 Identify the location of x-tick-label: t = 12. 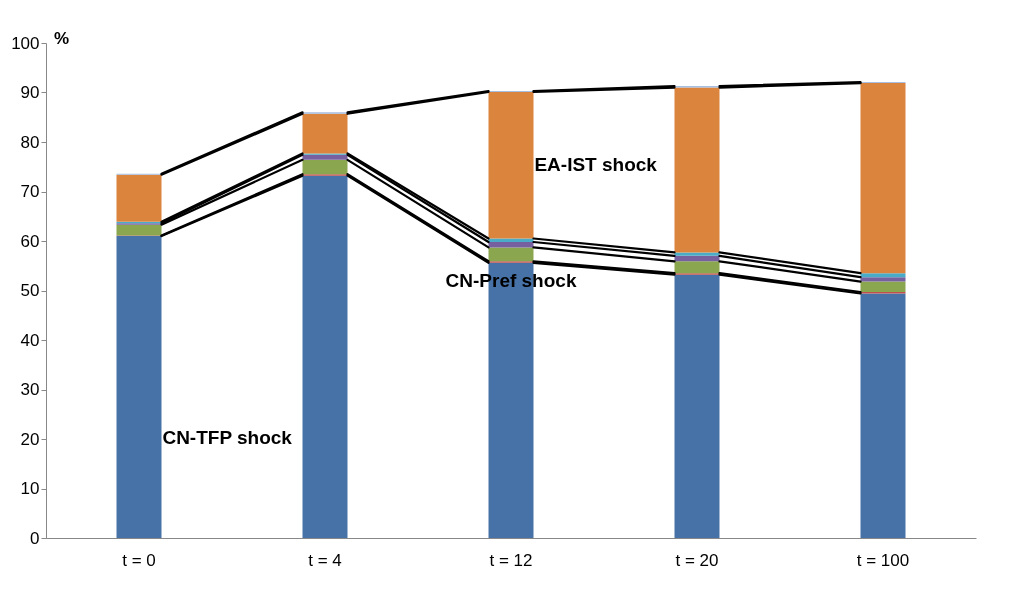
(511, 560).